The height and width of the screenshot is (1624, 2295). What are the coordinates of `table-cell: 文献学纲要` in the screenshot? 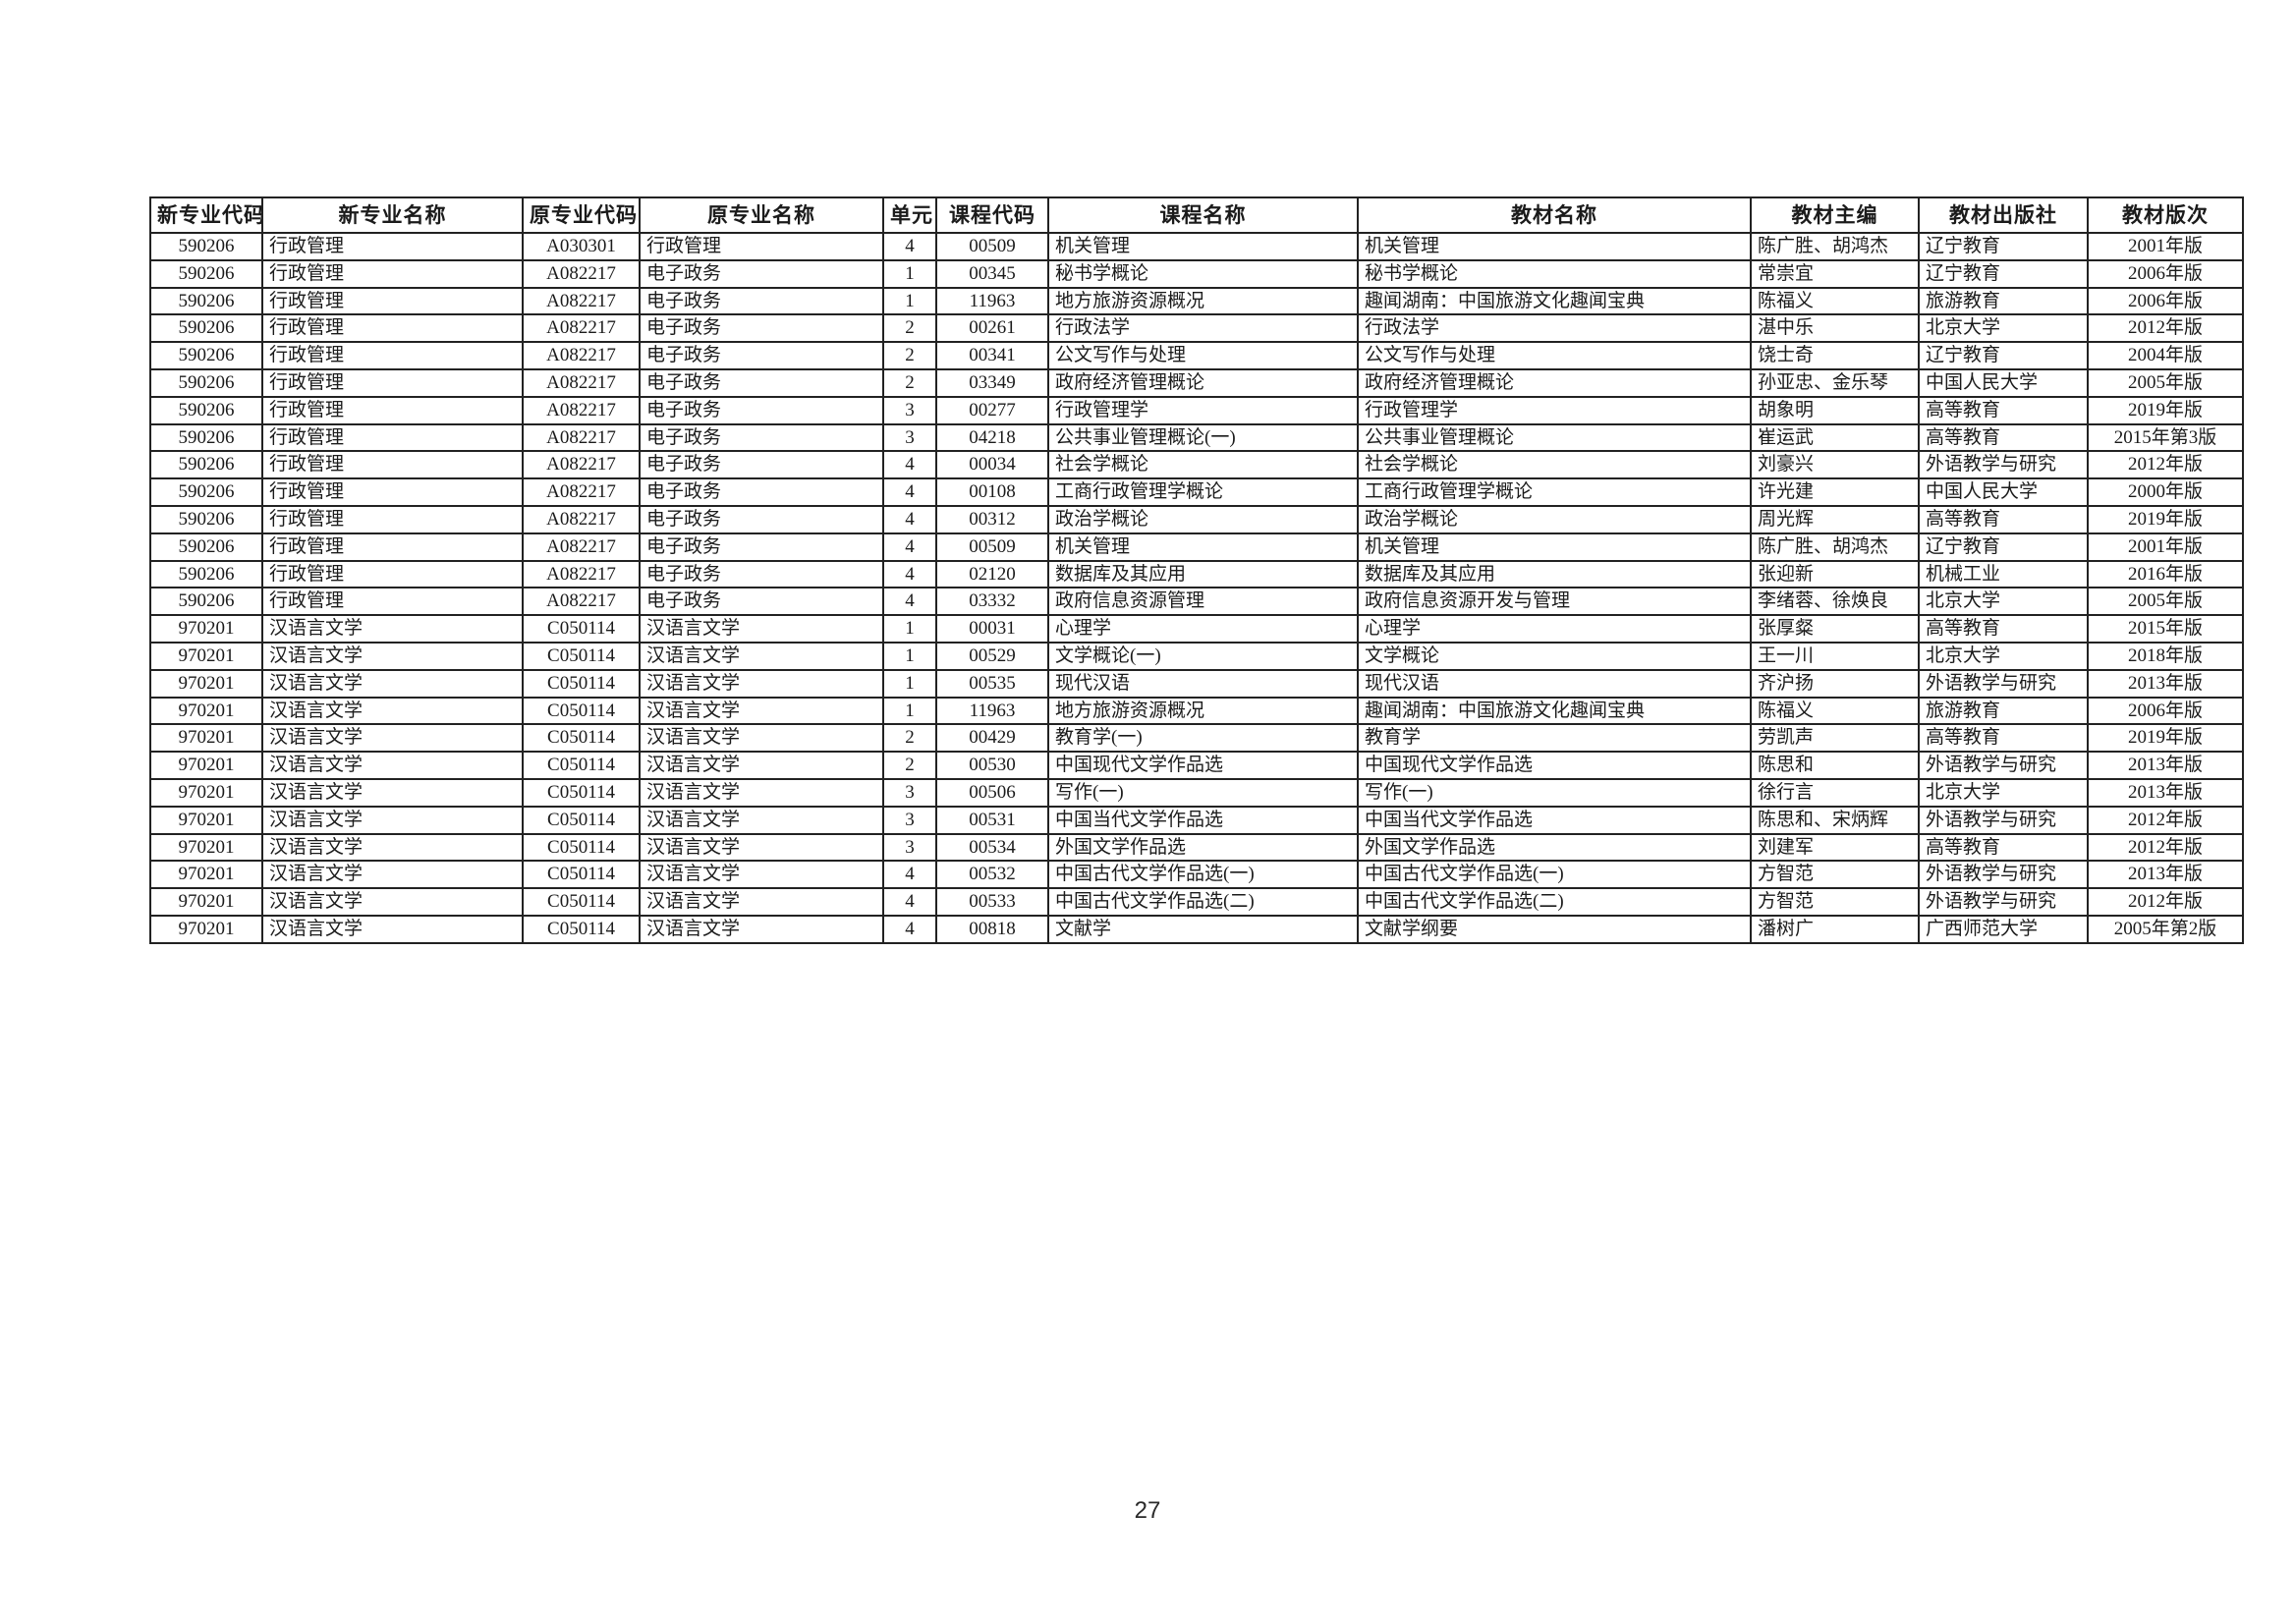 It's located at (1555, 929).